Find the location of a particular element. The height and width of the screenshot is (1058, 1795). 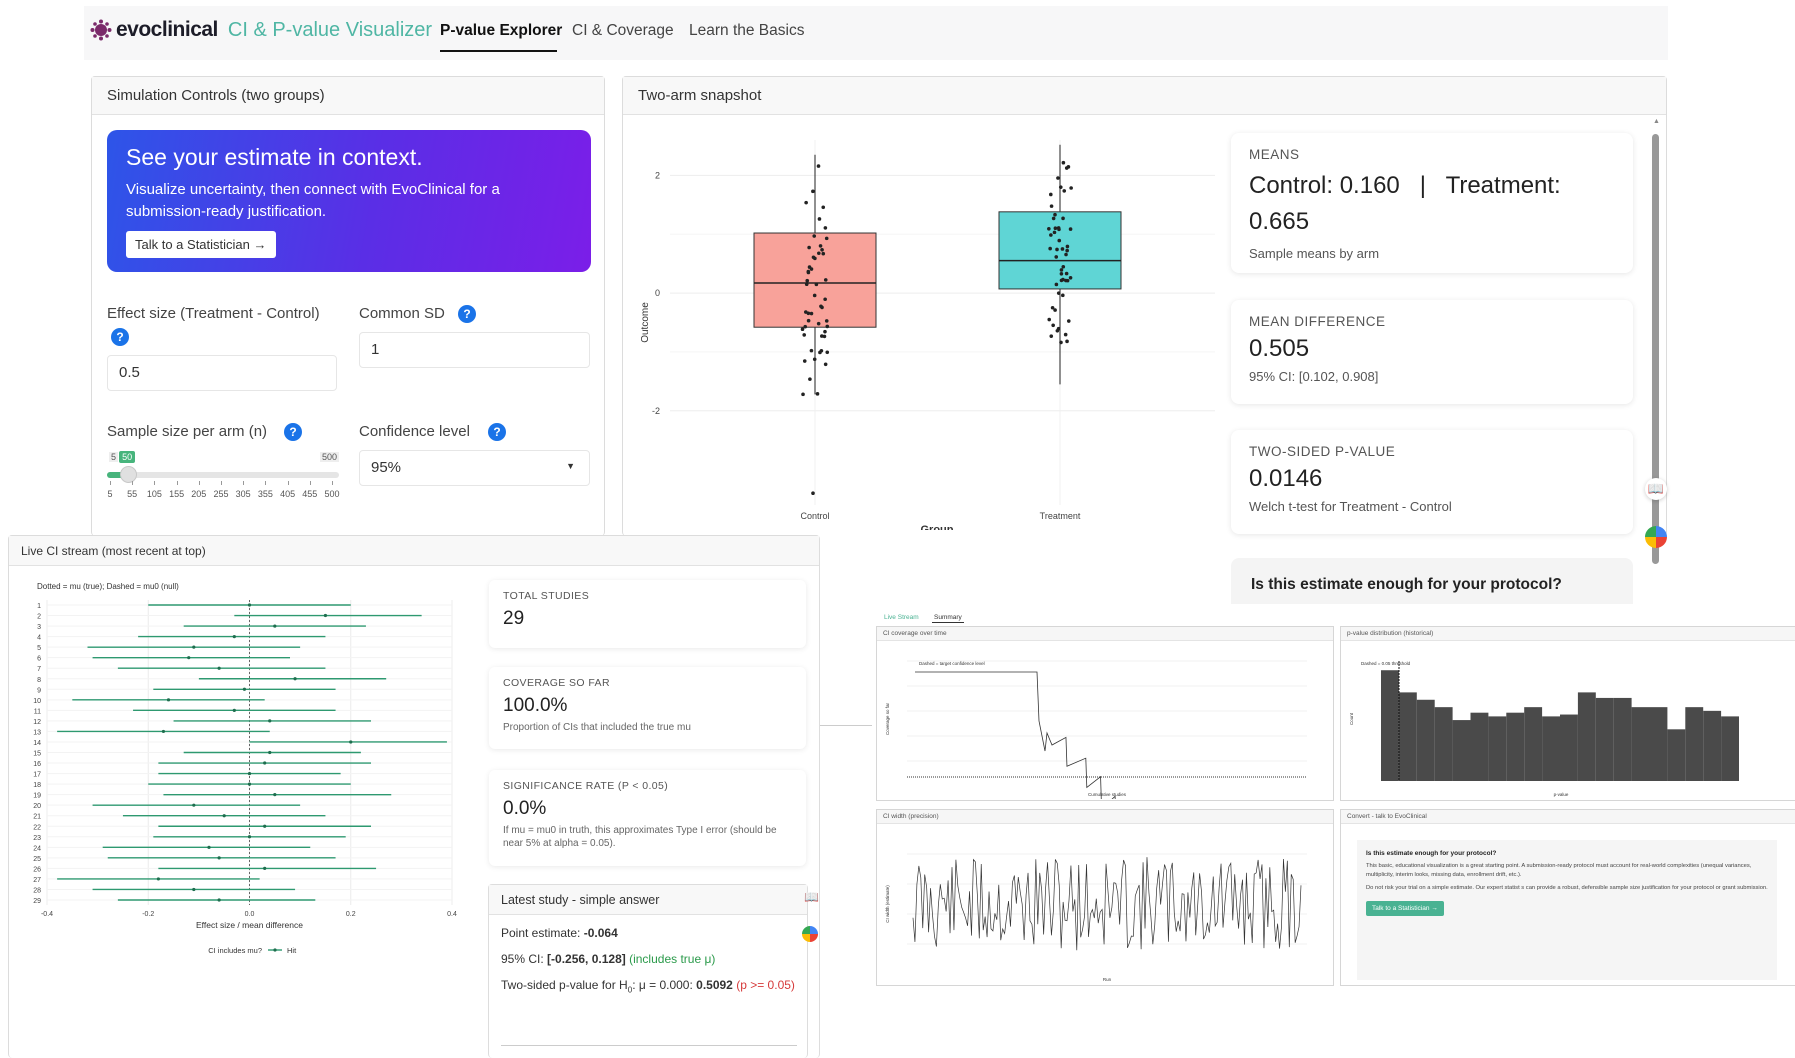

width-y-label: CI width (estimate) is located at coordinates (887, 904).